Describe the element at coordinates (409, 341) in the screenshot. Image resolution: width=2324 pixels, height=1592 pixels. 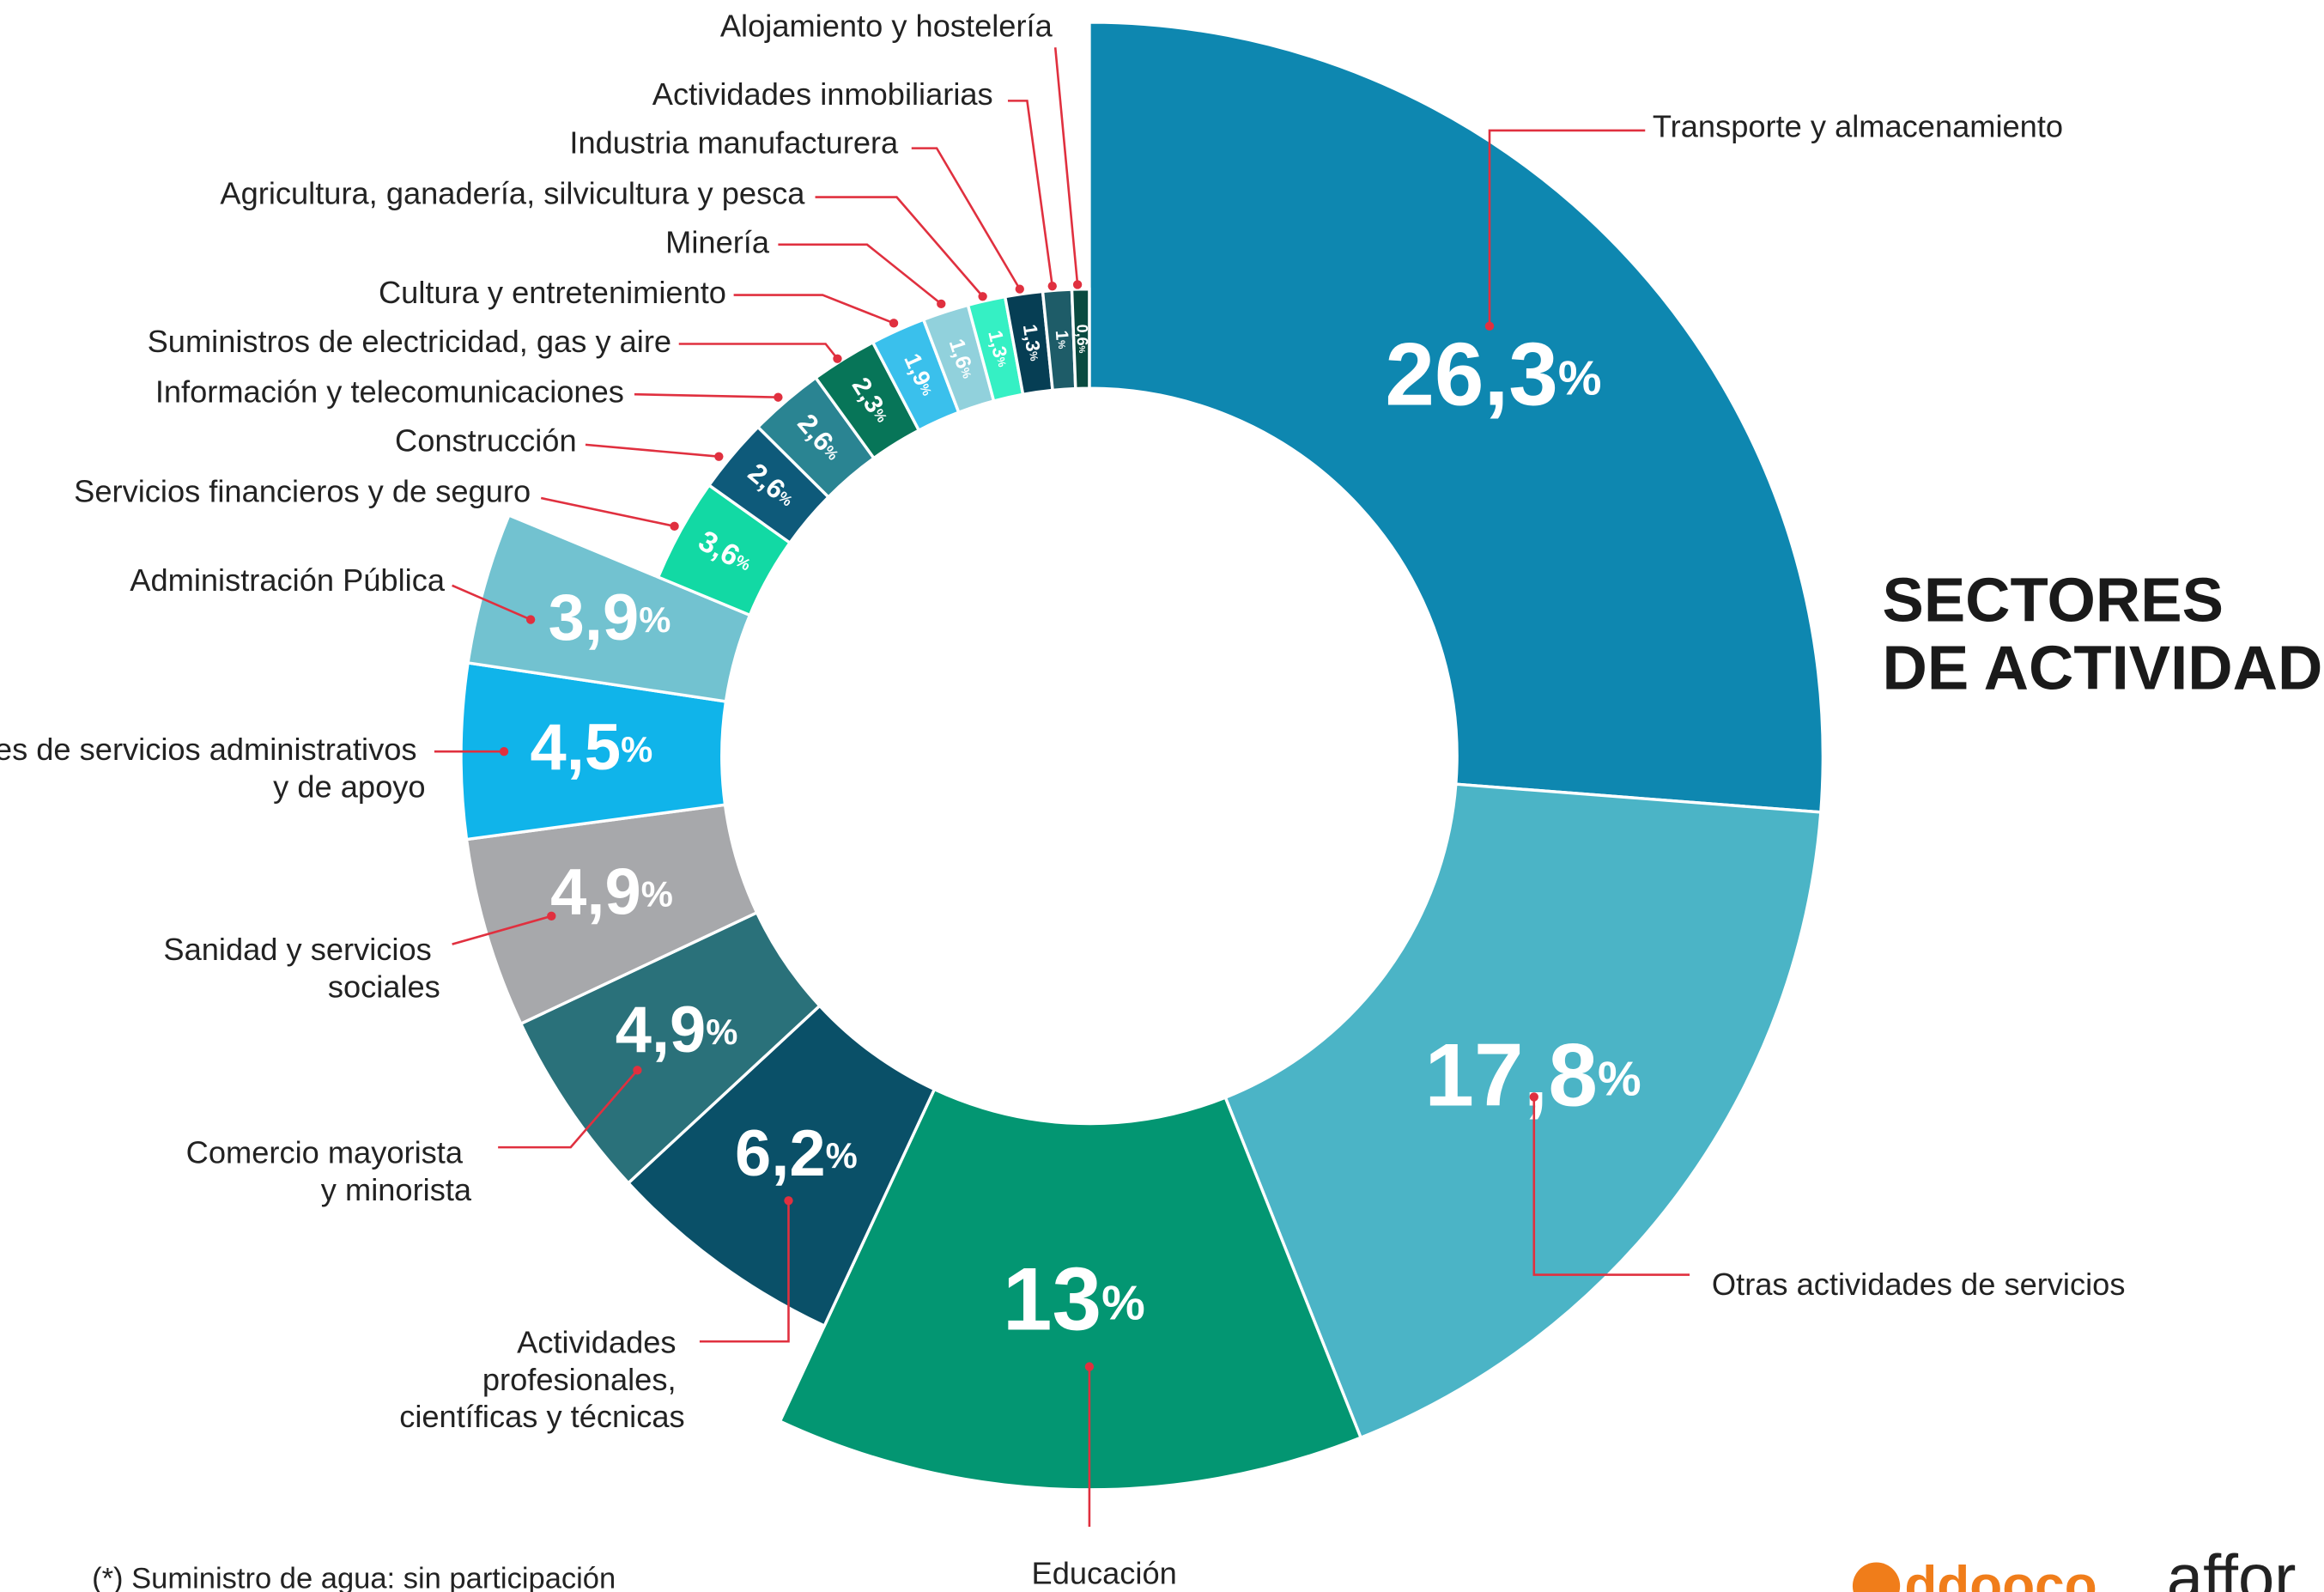
I see `category-label: Suministros de electricidad, gas y aire` at that location.